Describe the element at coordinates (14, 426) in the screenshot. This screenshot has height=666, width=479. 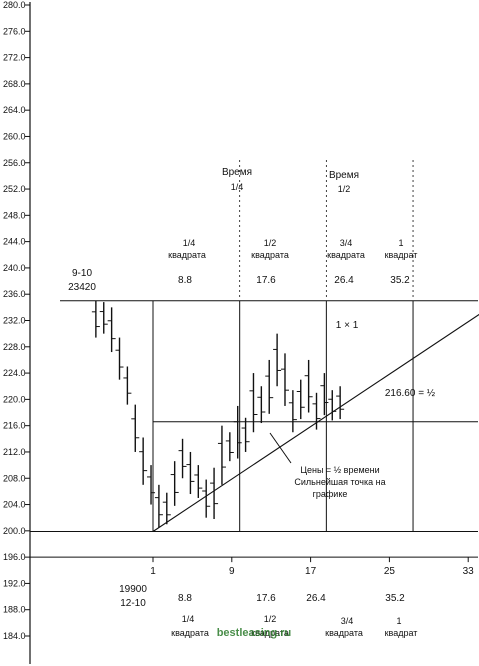
I see `y-tick-label: 216.0` at that location.